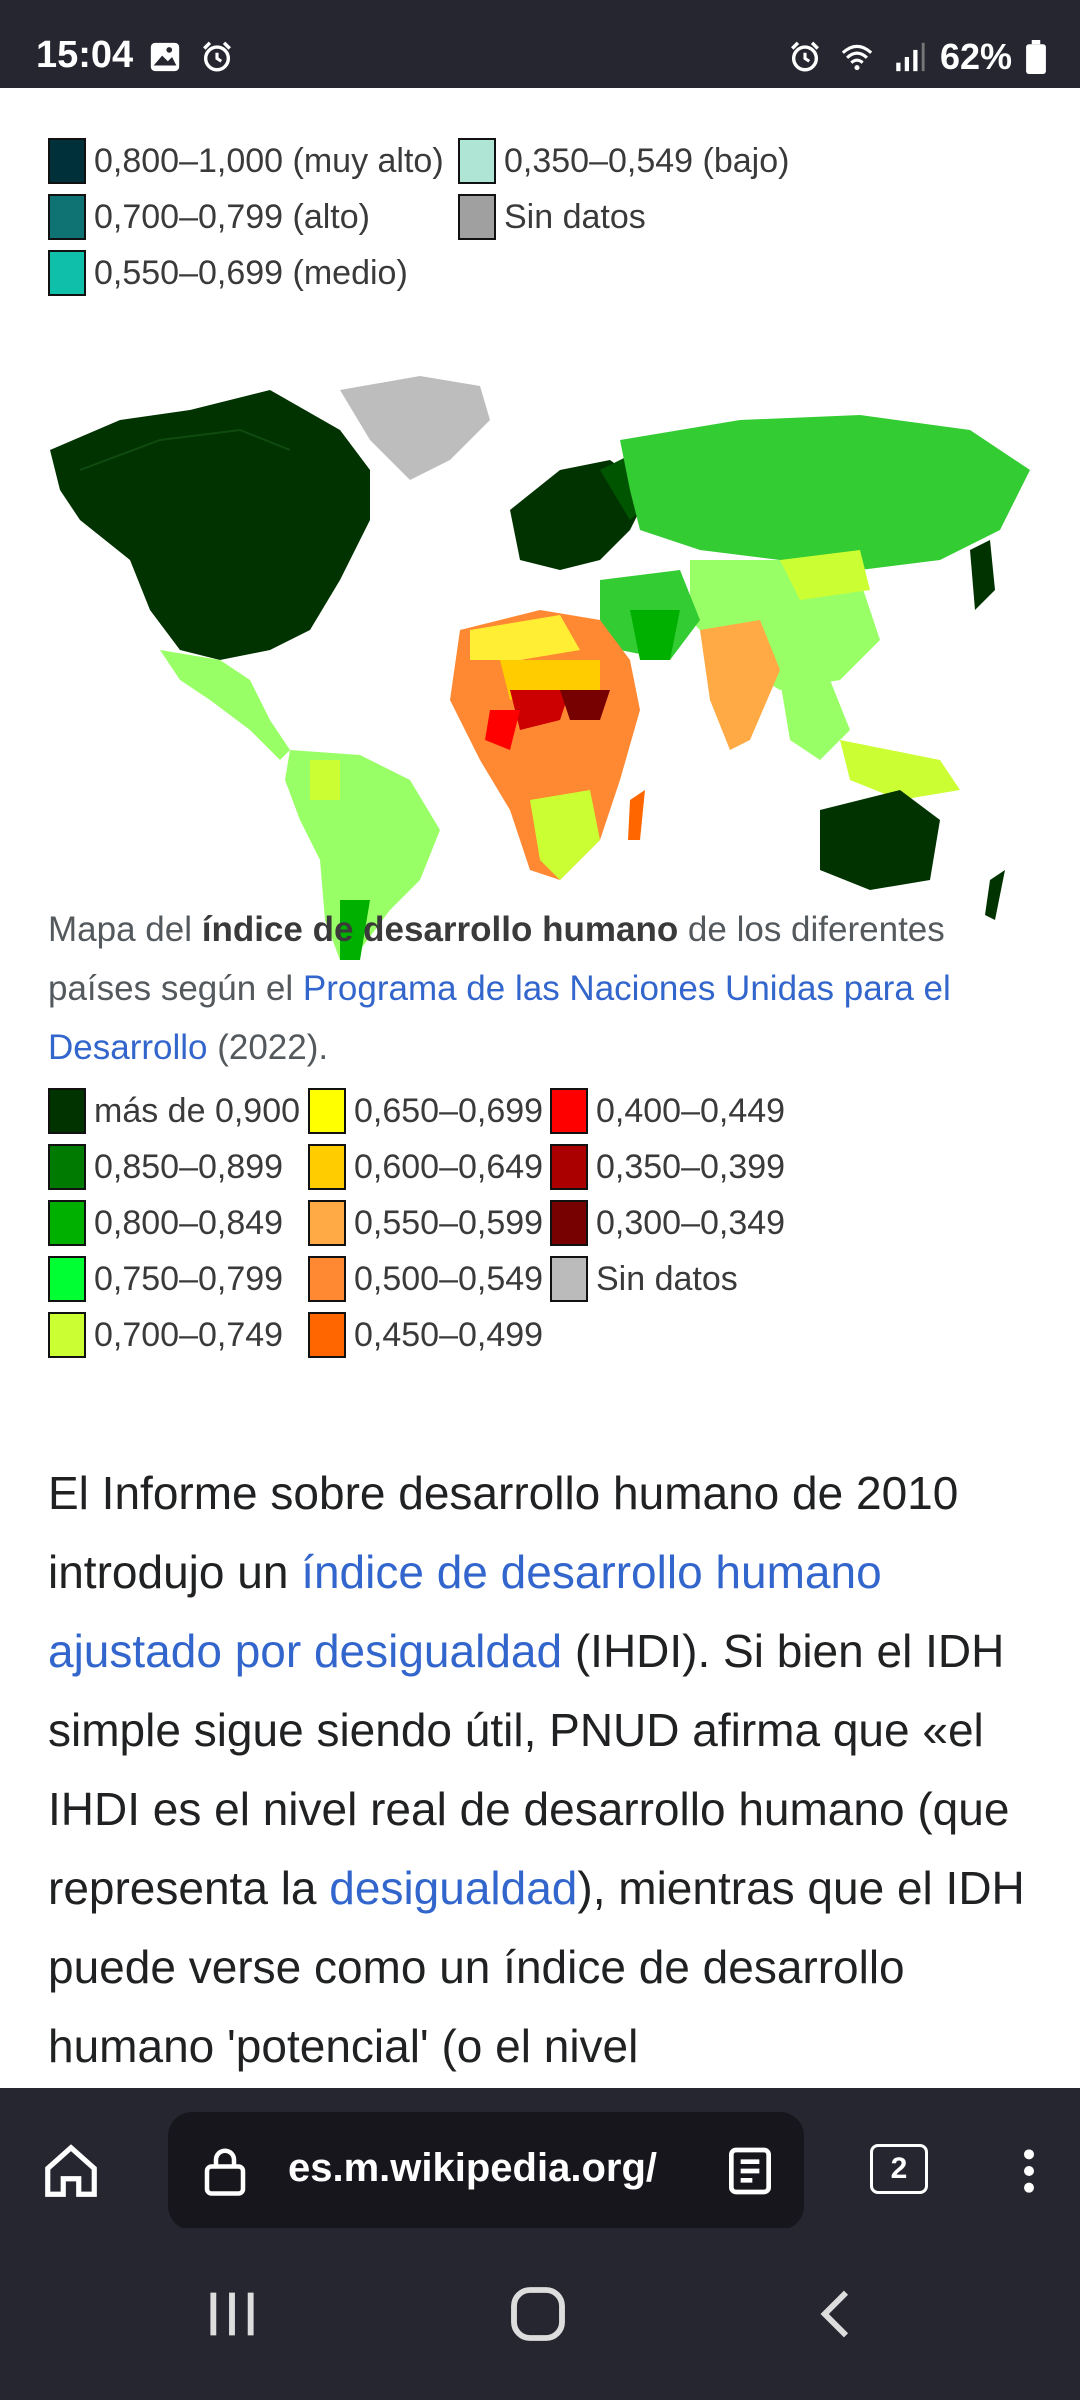 The image size is (1080, 2400). Describe the element at coordinates (251, 272) in the screenshot. I see `legend-label: 0,550–0,699 (medio)` at that location.